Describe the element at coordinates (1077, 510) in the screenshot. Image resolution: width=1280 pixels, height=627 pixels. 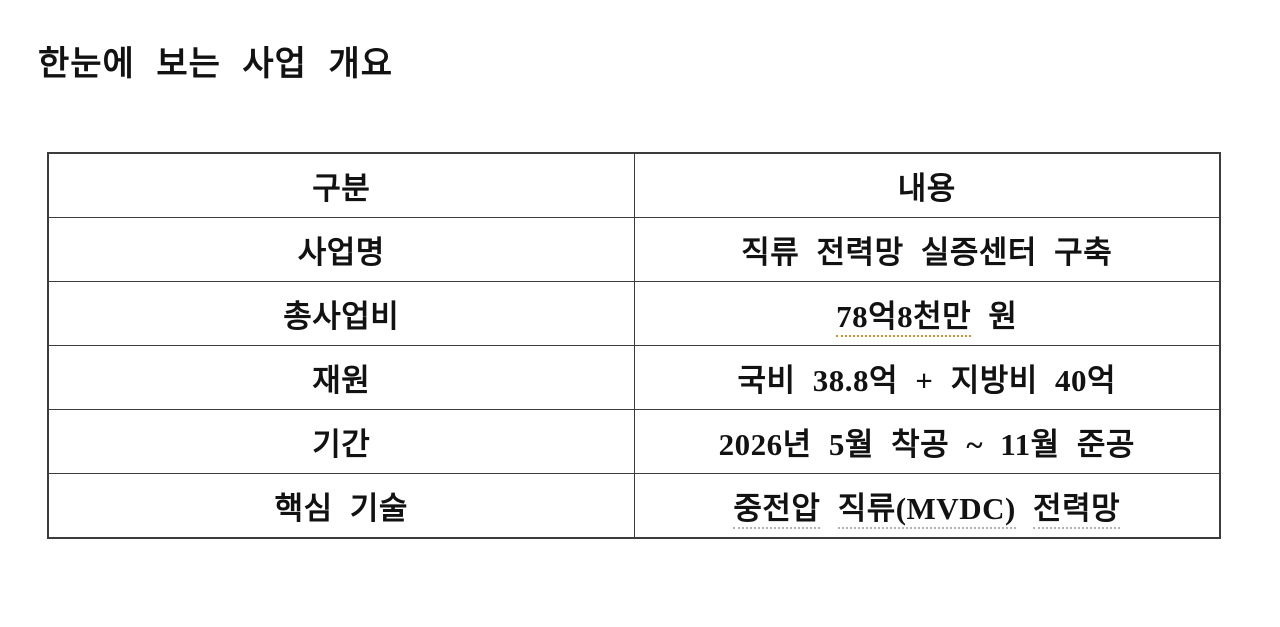
I see `spellcheck-underlined-text: 전력망` at that location.